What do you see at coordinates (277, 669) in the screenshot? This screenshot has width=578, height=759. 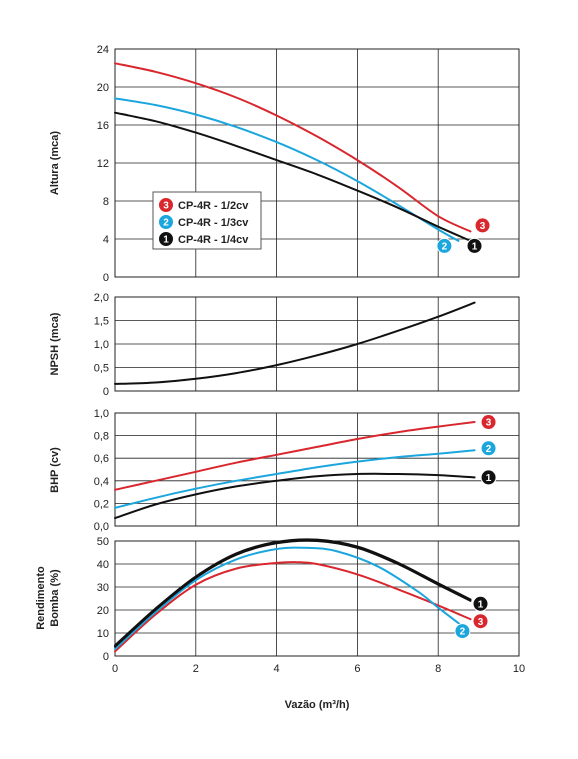 I see `x-tick-label: 4` at bounding box center [277, 669].